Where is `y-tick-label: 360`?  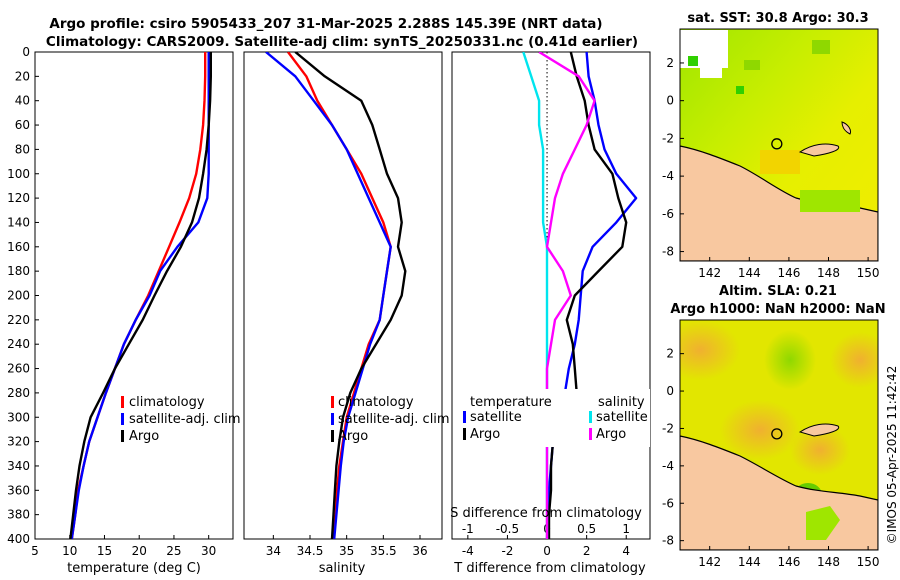
y-tick-label: 360 is located at coordinates (18, 490).